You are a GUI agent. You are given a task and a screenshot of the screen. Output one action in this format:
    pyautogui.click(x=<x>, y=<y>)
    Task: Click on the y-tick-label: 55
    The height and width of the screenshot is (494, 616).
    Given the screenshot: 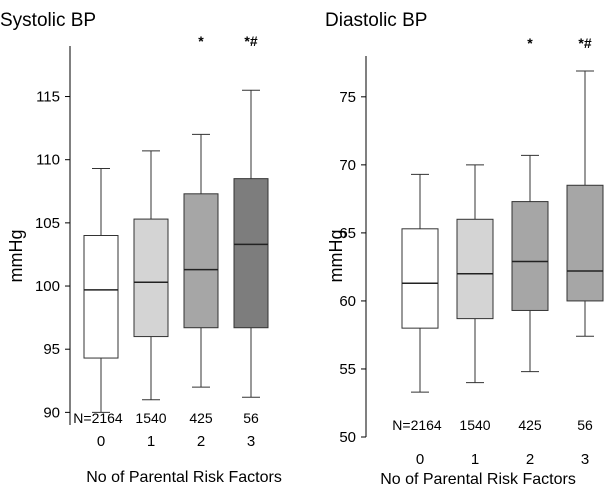 What is the action you would take?
    pyautogui.click(x=347, y=369)
    